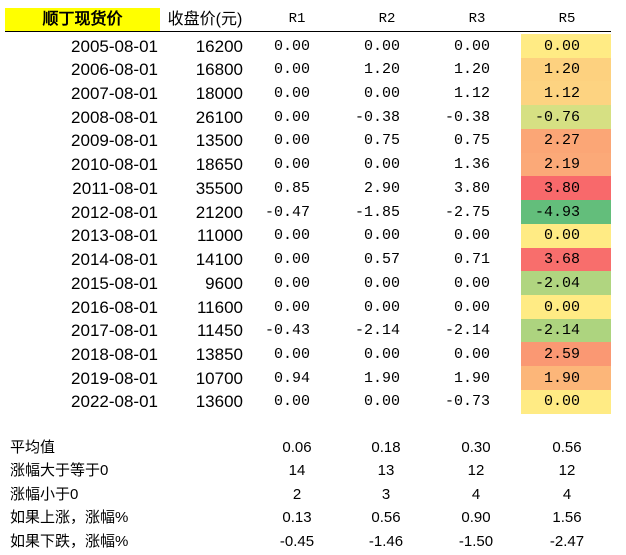  What do you see at coordinates (114, 402) in the screenshot?
I see `date-cell: 2022-08-01` at bounding box center [114, 402].